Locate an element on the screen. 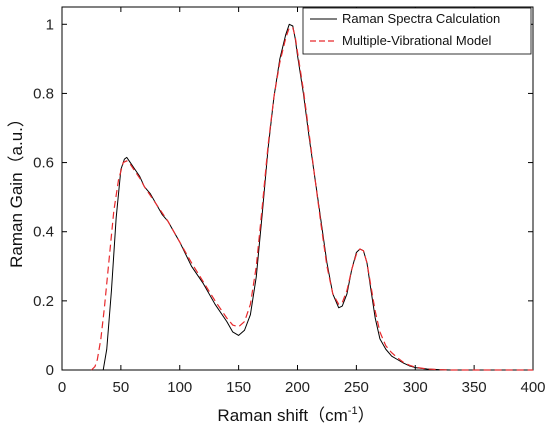  y-tick-label: 0 is located at coordinates (50, 370).